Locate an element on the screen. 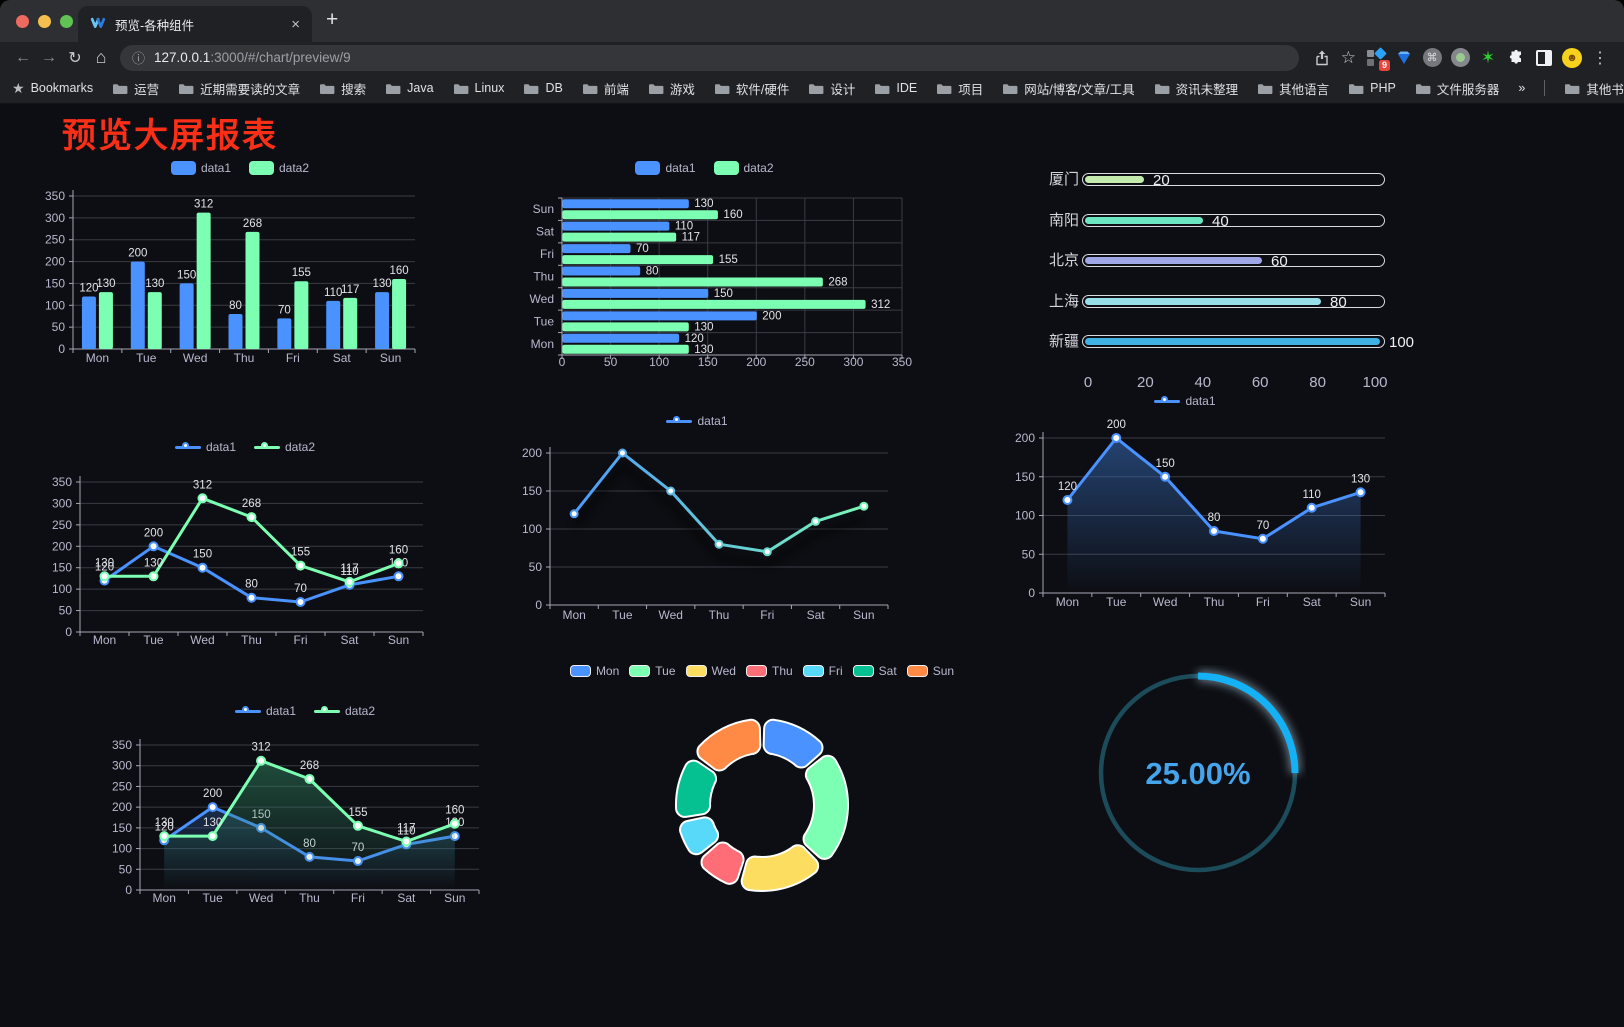 This screenshot has height=1027, width=1624. svg-text: 100 is located at coordinates (62, 589).